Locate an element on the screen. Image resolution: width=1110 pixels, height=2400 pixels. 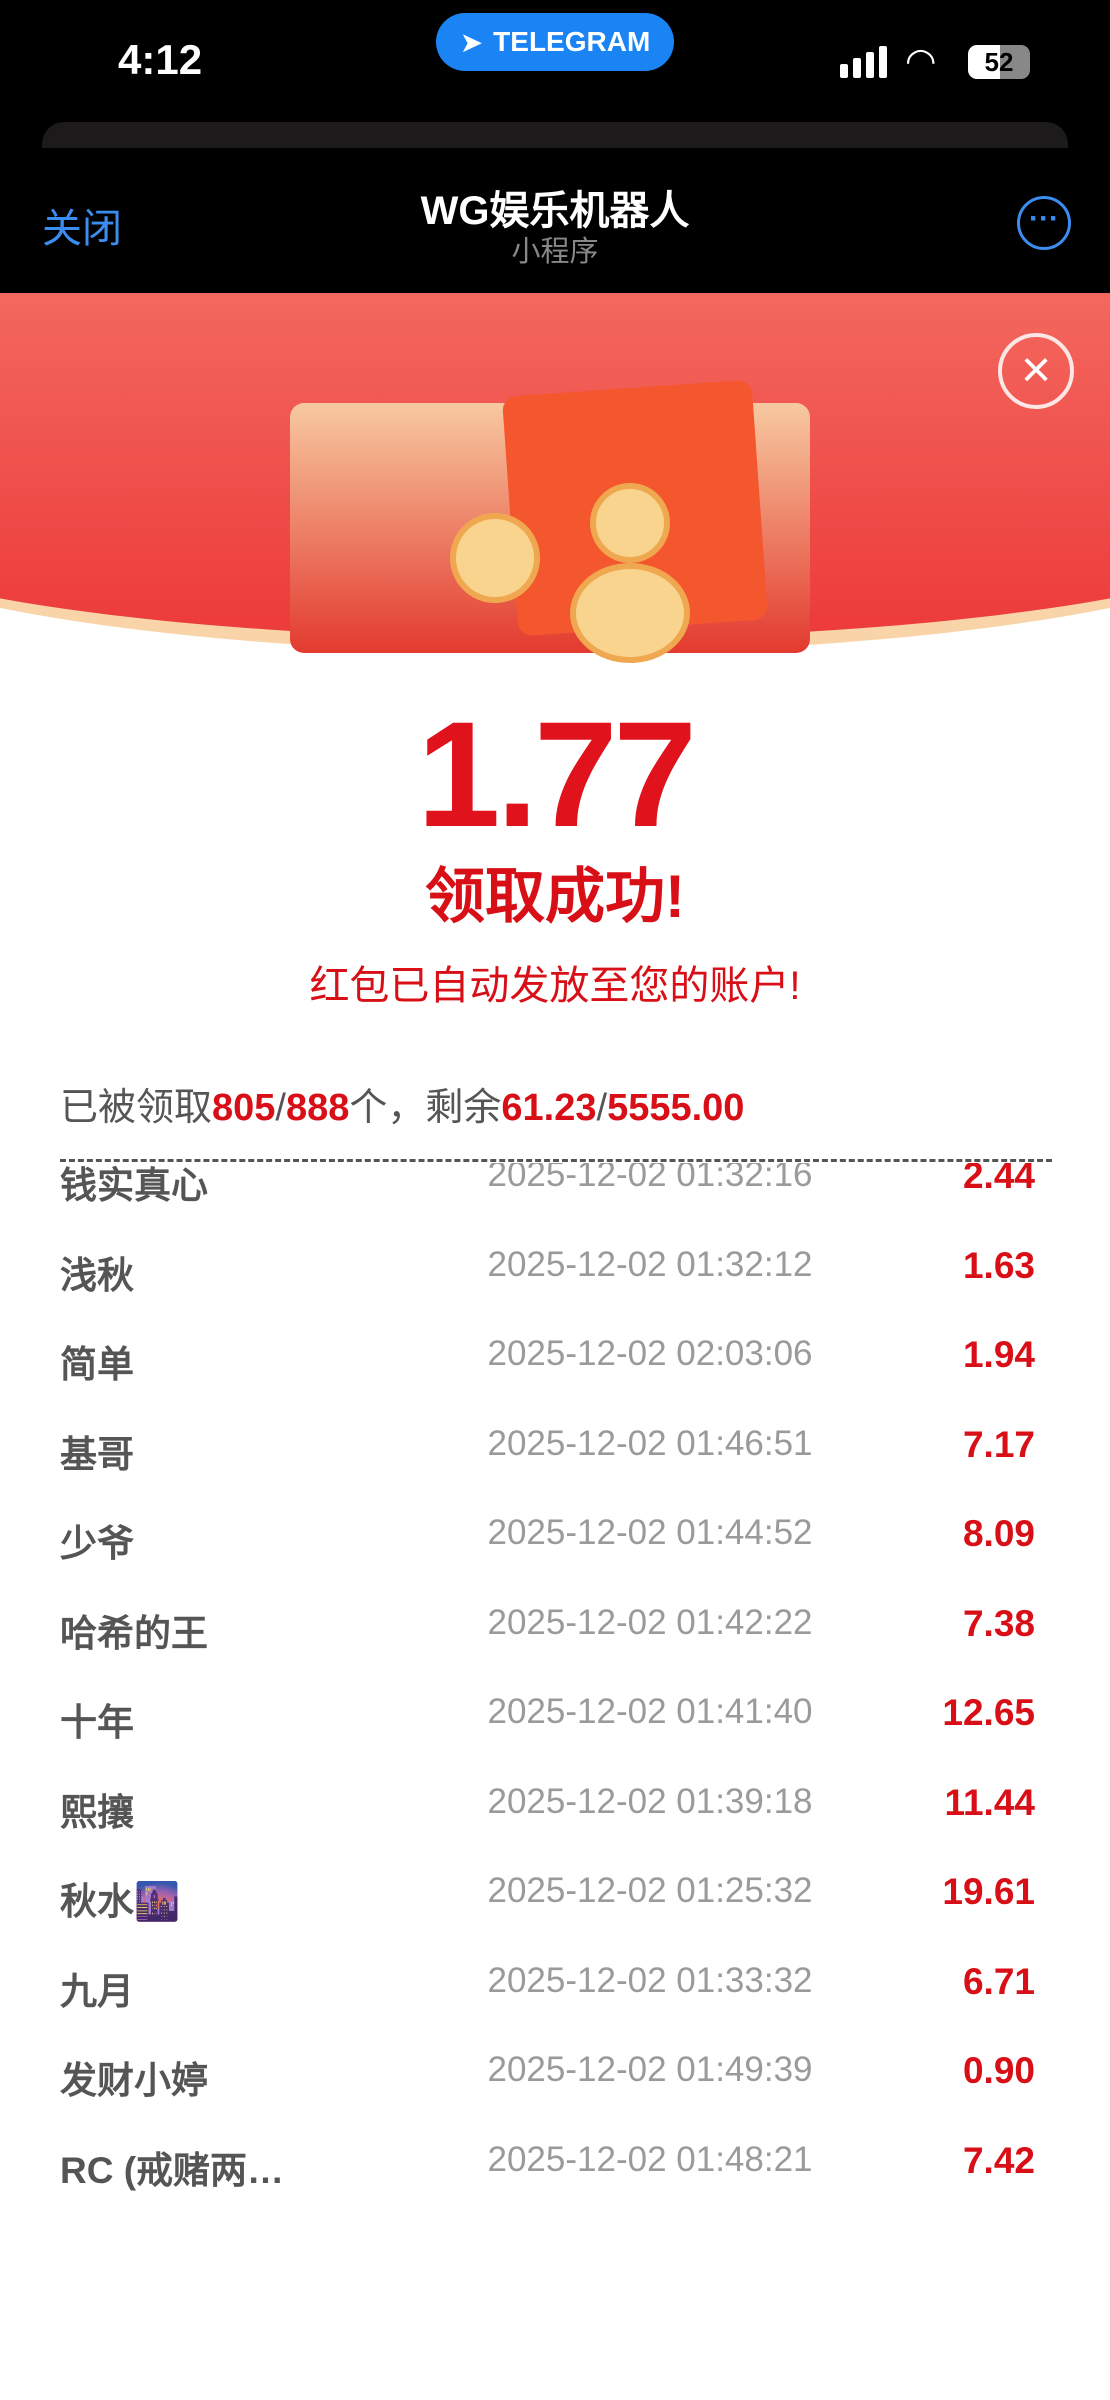
record-amount: 1.63 is located at coordinates (998, 1265).